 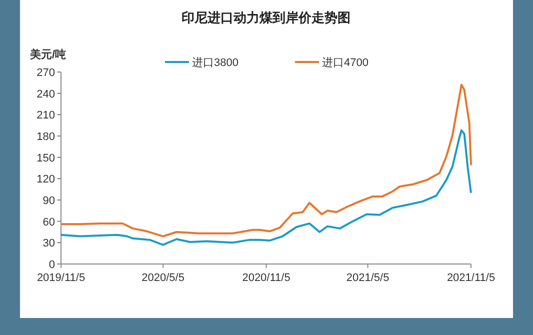 What do you see at coordinates (215, 62) in the screenshot?
I see `legend-label: 进口3800` at bounding box center [215, 62].